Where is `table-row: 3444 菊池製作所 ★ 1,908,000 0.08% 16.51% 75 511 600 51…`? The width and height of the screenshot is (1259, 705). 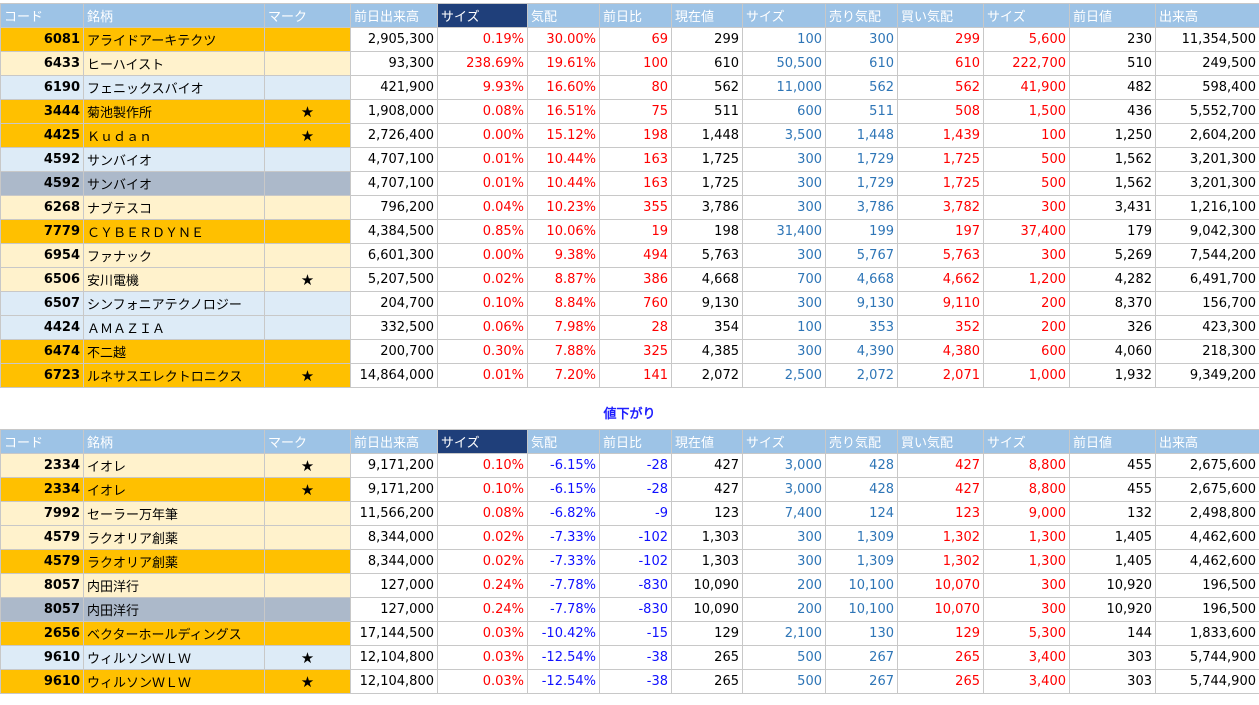
table-row: 3444 菊池製作所 ★ 1,908,000 0.08% 16.51% 75 511 600 51… is located at coordinates (629, 111).